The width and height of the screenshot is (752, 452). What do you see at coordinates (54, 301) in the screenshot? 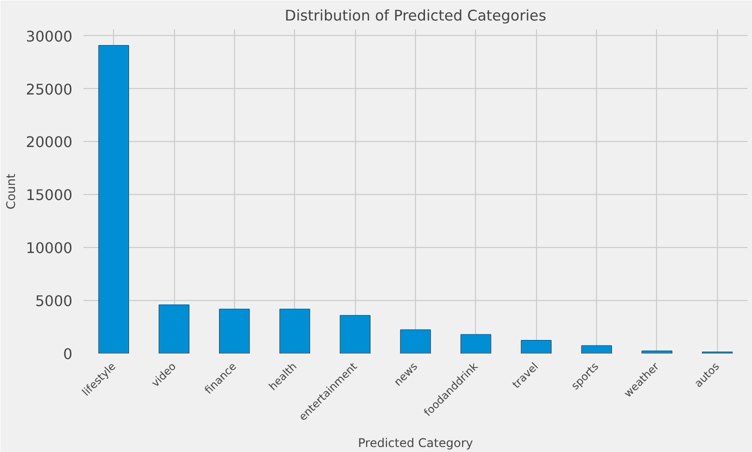
I see `y-tick-label: 5000` at bounding box center [54, 301].